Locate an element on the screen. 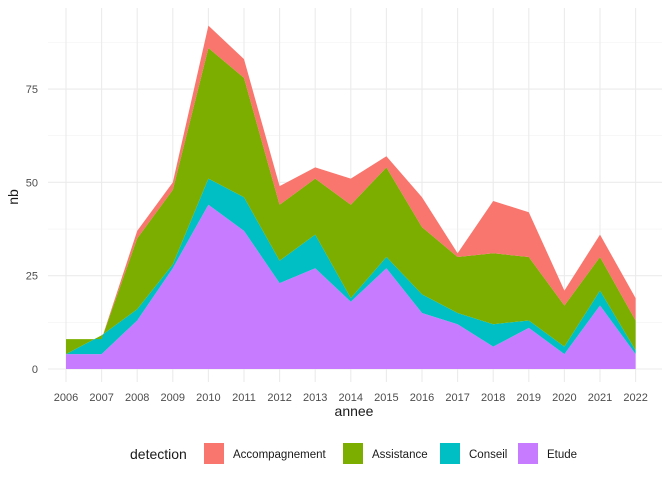 The image size is (672, 480). x-tick-label: 2016 is located at coordinates (422, 398).